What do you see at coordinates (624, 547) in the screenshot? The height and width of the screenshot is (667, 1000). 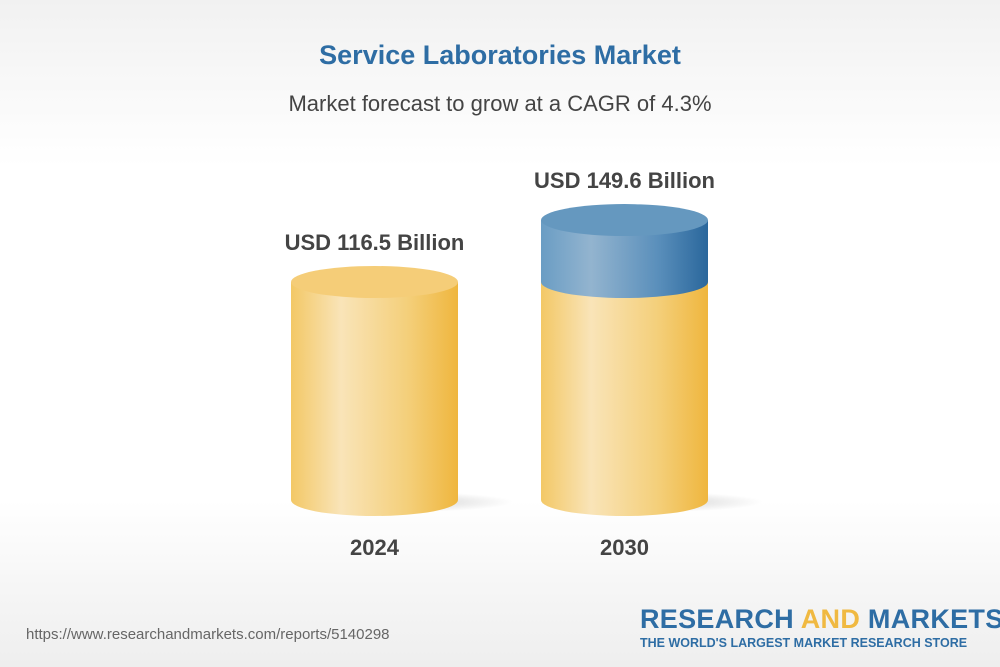 I see `category-label-2030: 2030` at bounding box center [624, 547].